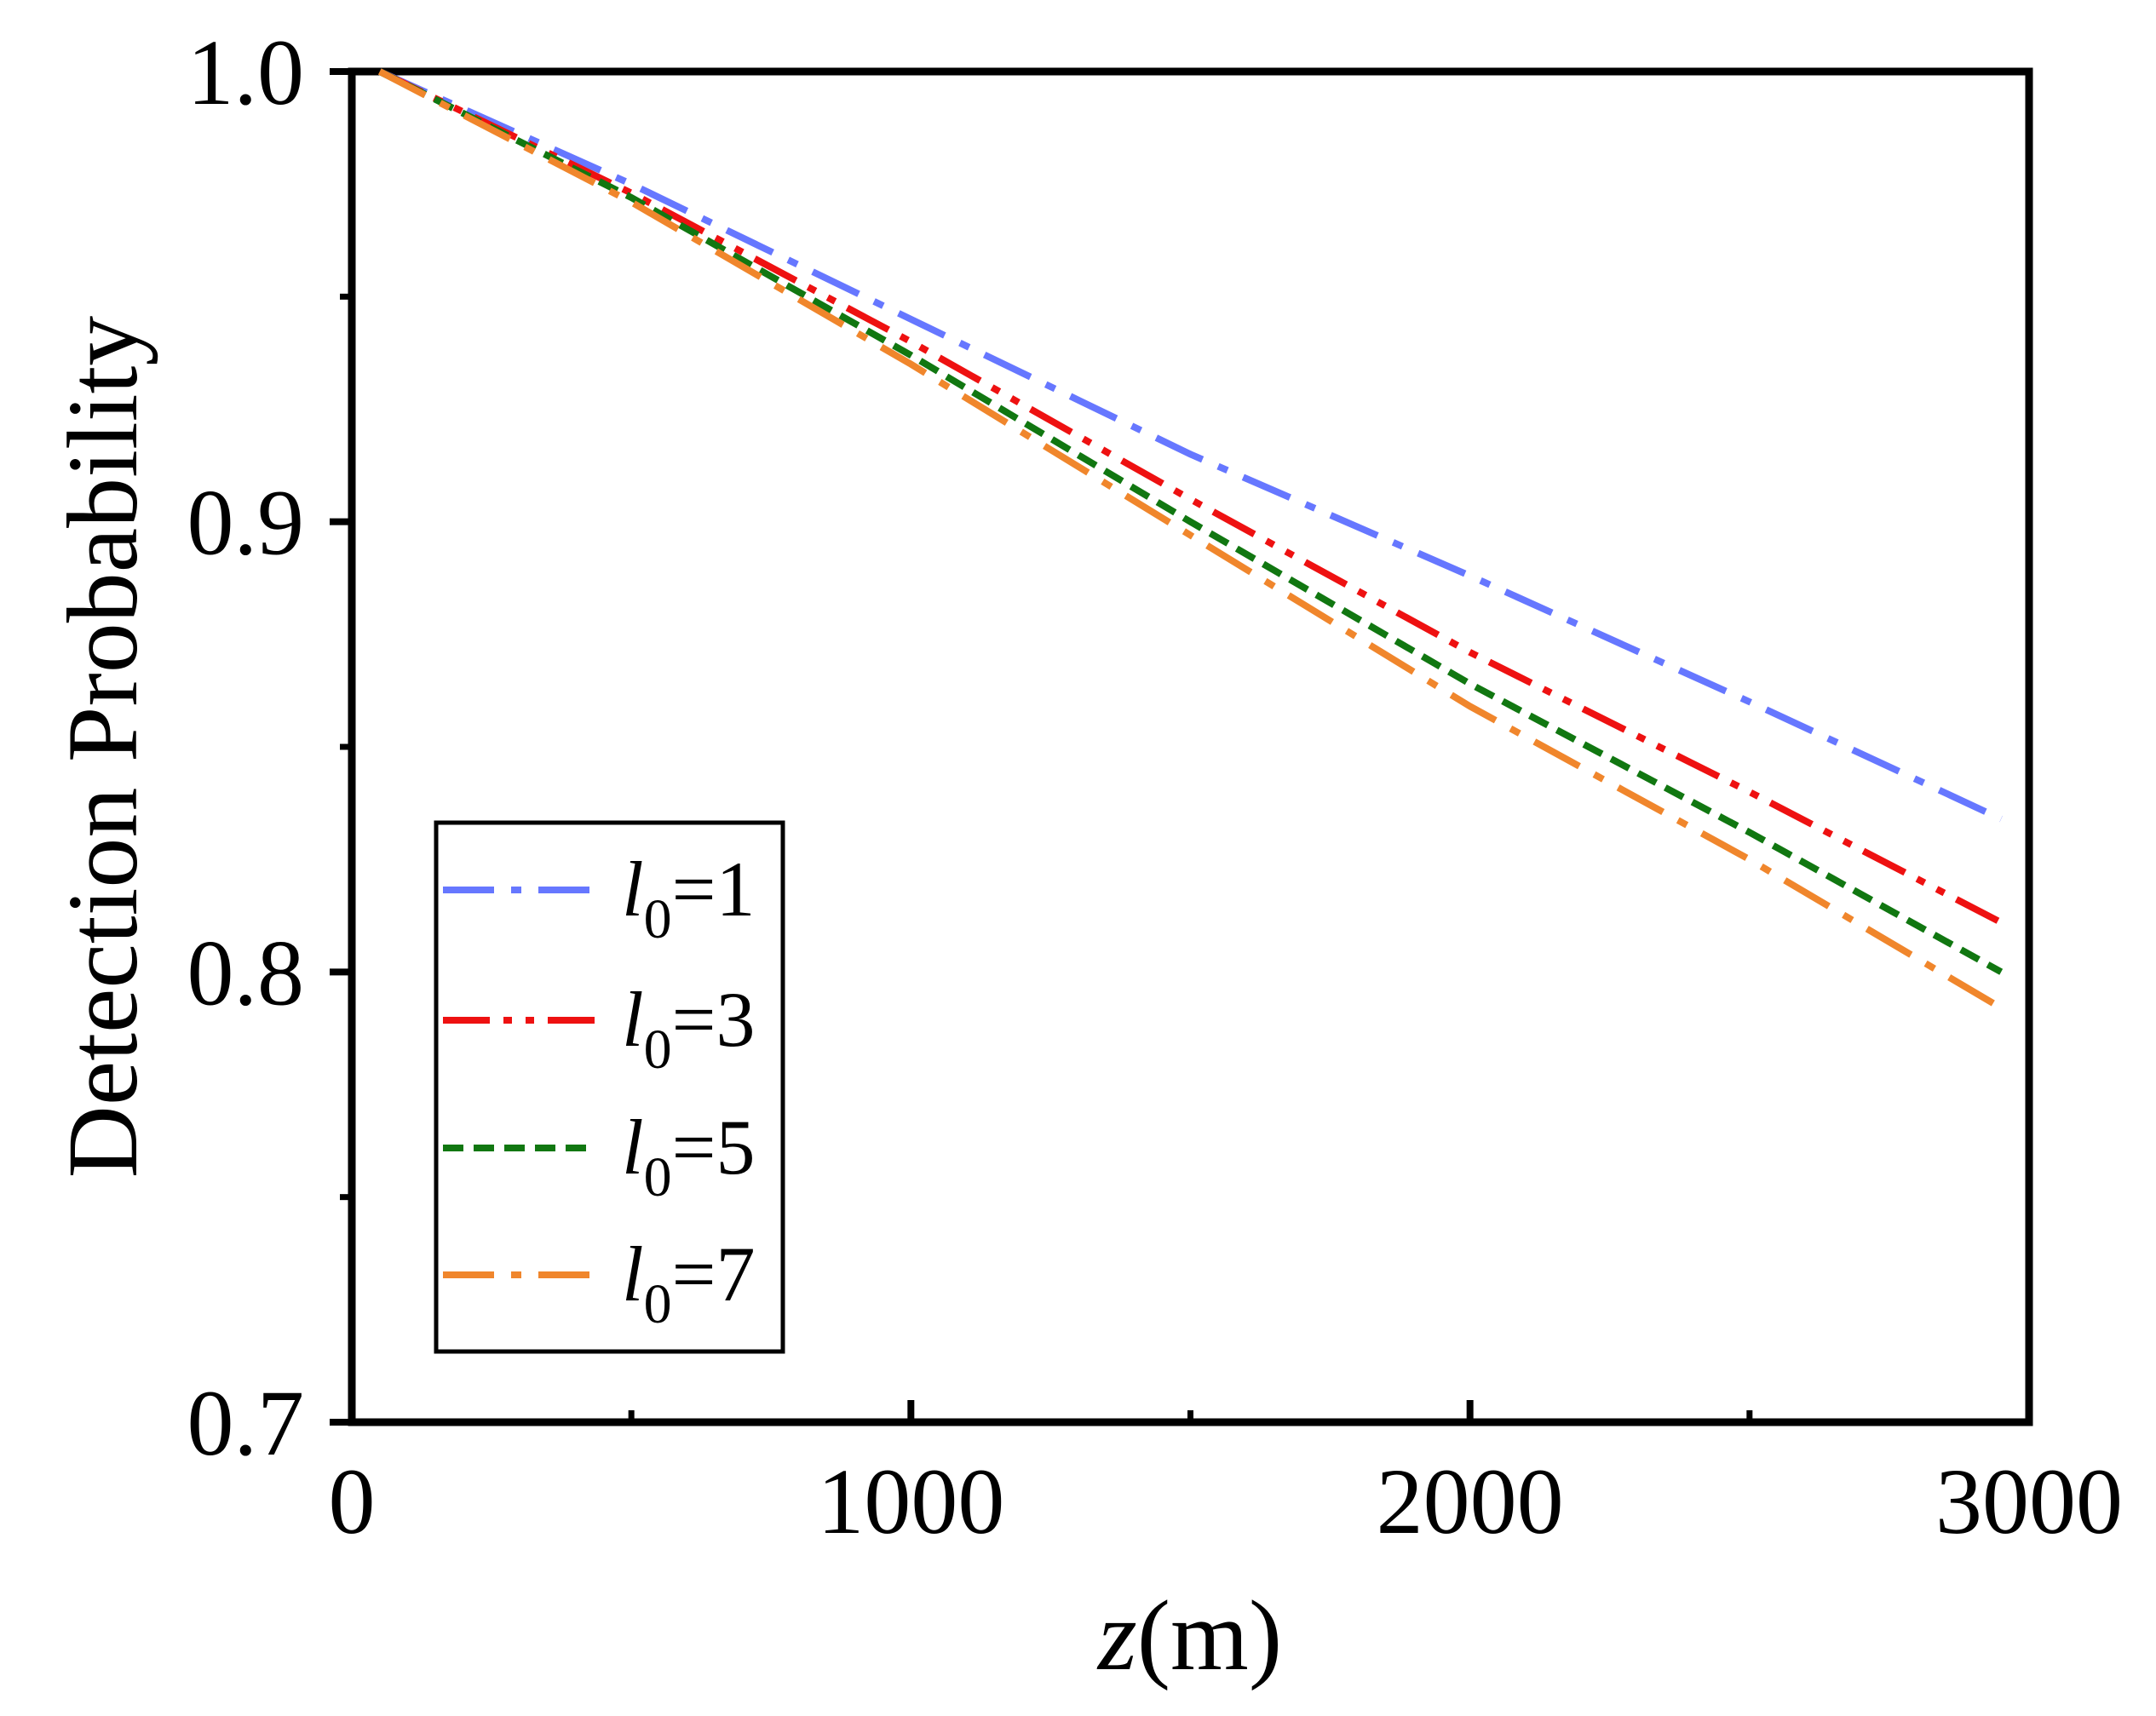 This screenshot has width=2156, height=1716. I want to click on y-tick-label: 1.0, so click(246, 72).